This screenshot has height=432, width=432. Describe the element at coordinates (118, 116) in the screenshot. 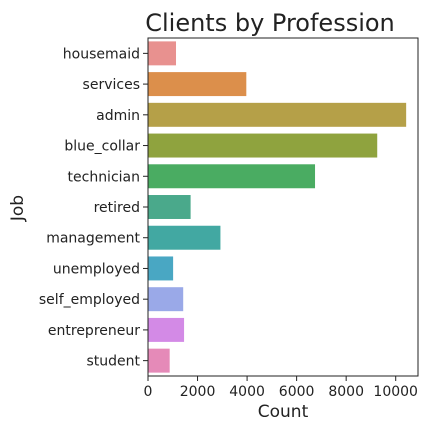

I see `y-tick-label: admin` at that location.